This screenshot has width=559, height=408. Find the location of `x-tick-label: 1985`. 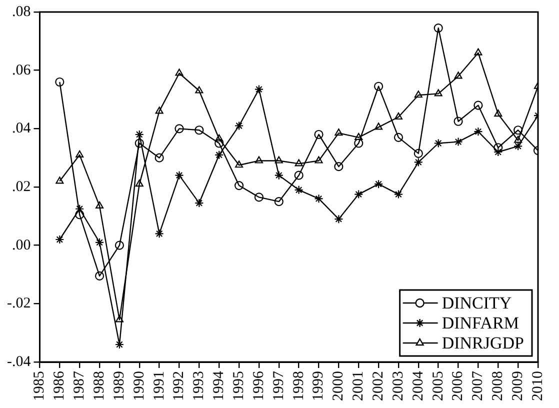

x-tick-label: 1985 is located at coordinates (40, 386).